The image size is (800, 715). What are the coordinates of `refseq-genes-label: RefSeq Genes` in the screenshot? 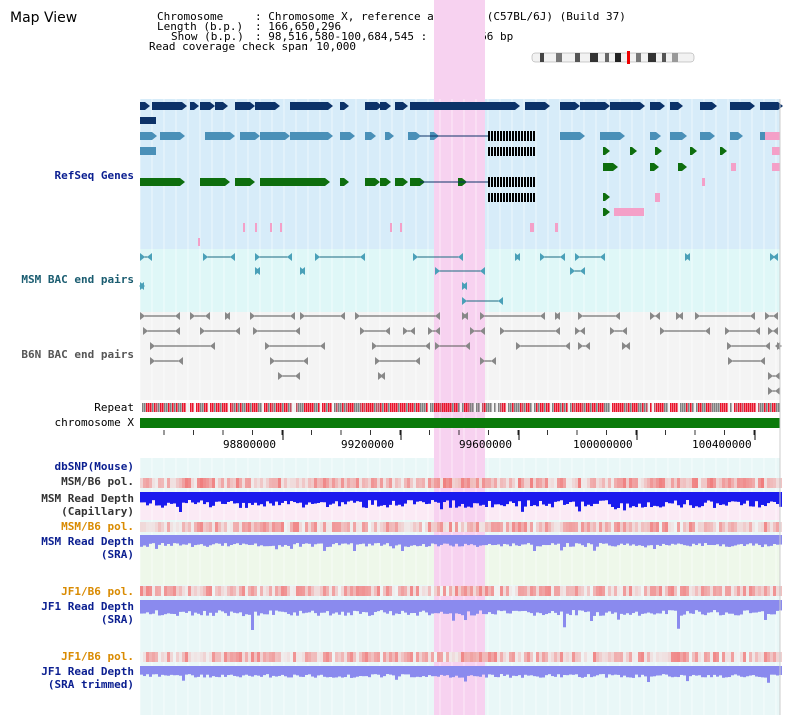 It's located at (94, 175).